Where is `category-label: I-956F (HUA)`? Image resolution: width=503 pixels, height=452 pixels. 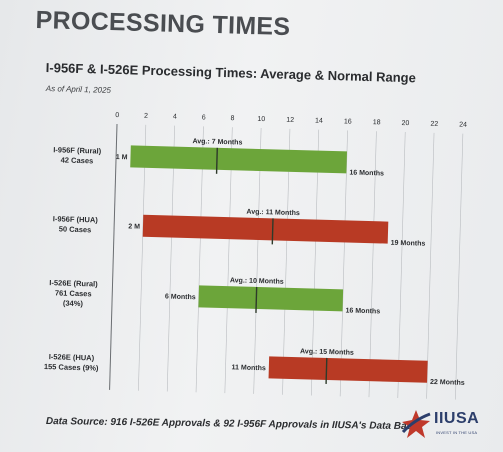
category-label: I-956F (HUA) is located at coordinates (76, 219).